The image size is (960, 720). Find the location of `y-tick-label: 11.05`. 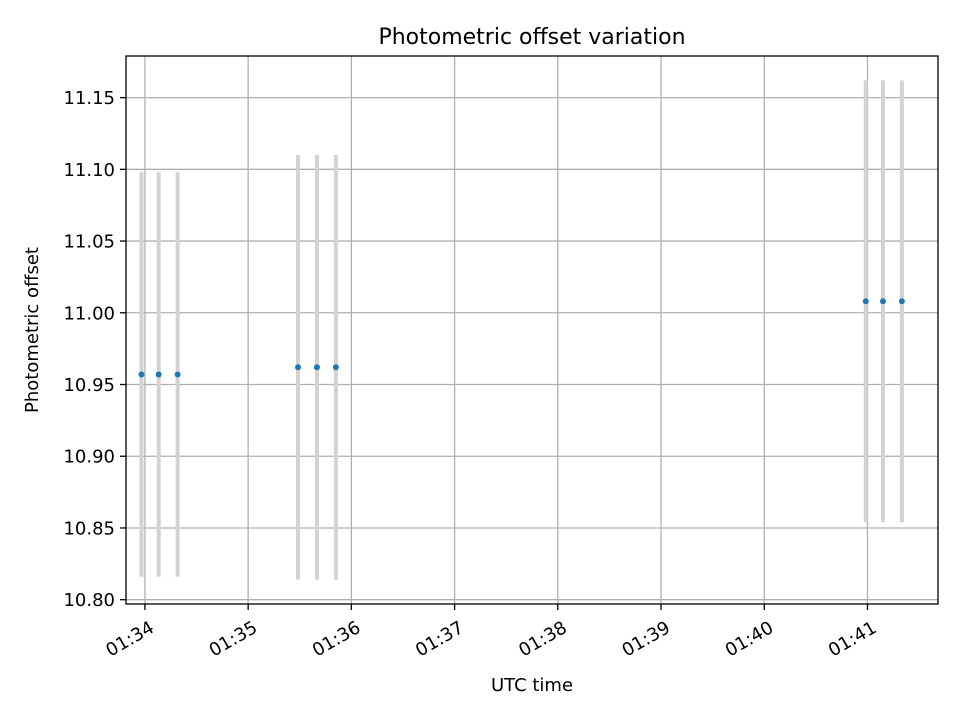

y-tick-label: 11.05 is located at coordinates (89, 242).